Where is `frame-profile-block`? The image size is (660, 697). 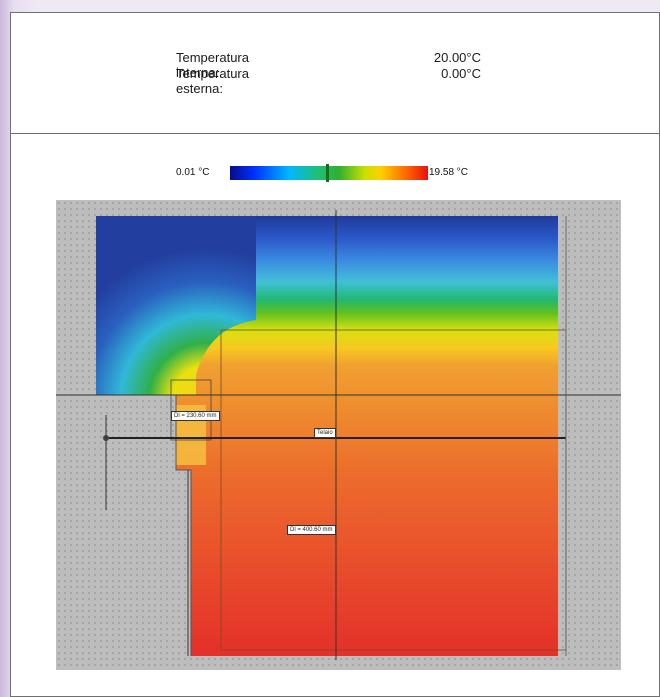 frame-profile-block is located at coordinates (136, 432).